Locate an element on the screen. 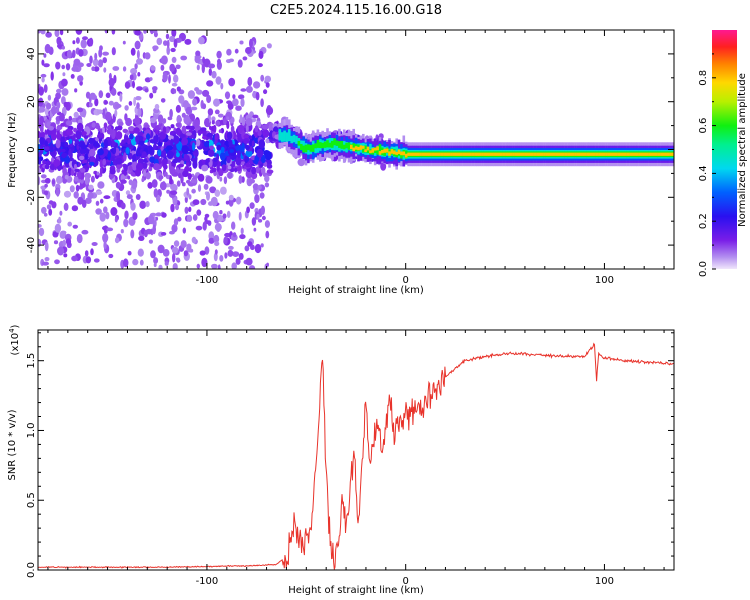 Image resolution: width=750 pixels, height=600 pixels. colorbar-ticks: 0.0 0.2 0.4 0.6 0.8 is located at coordinates (707, 165).